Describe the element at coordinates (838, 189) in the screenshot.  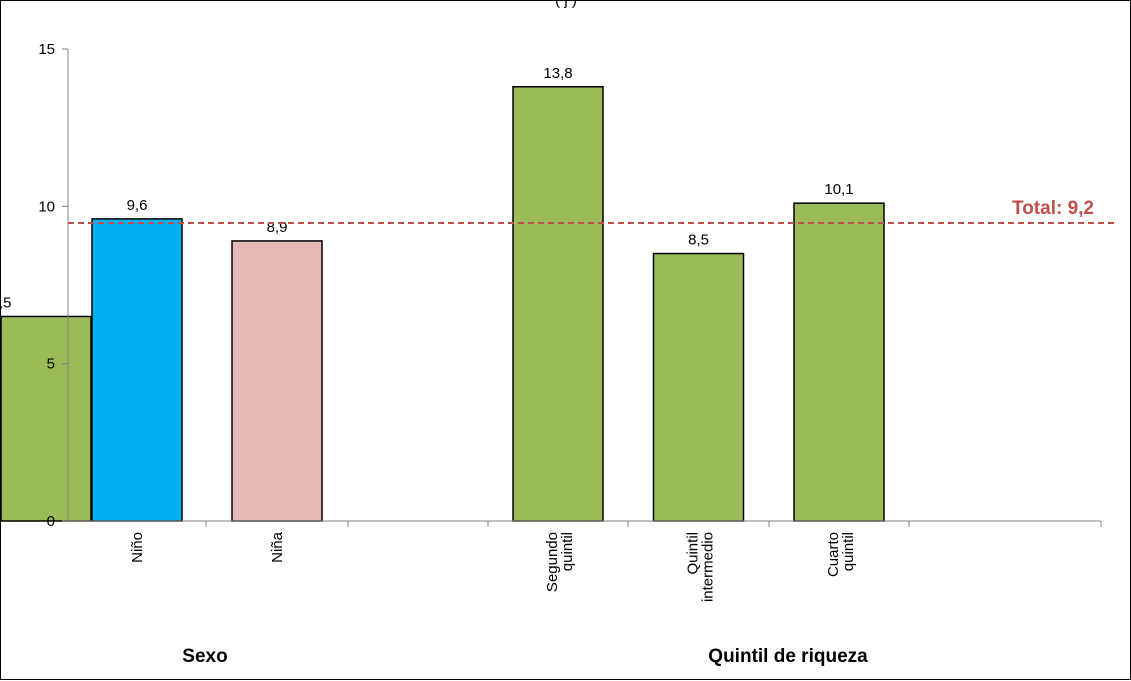
I see `data-label-5: 10,1` at that location.